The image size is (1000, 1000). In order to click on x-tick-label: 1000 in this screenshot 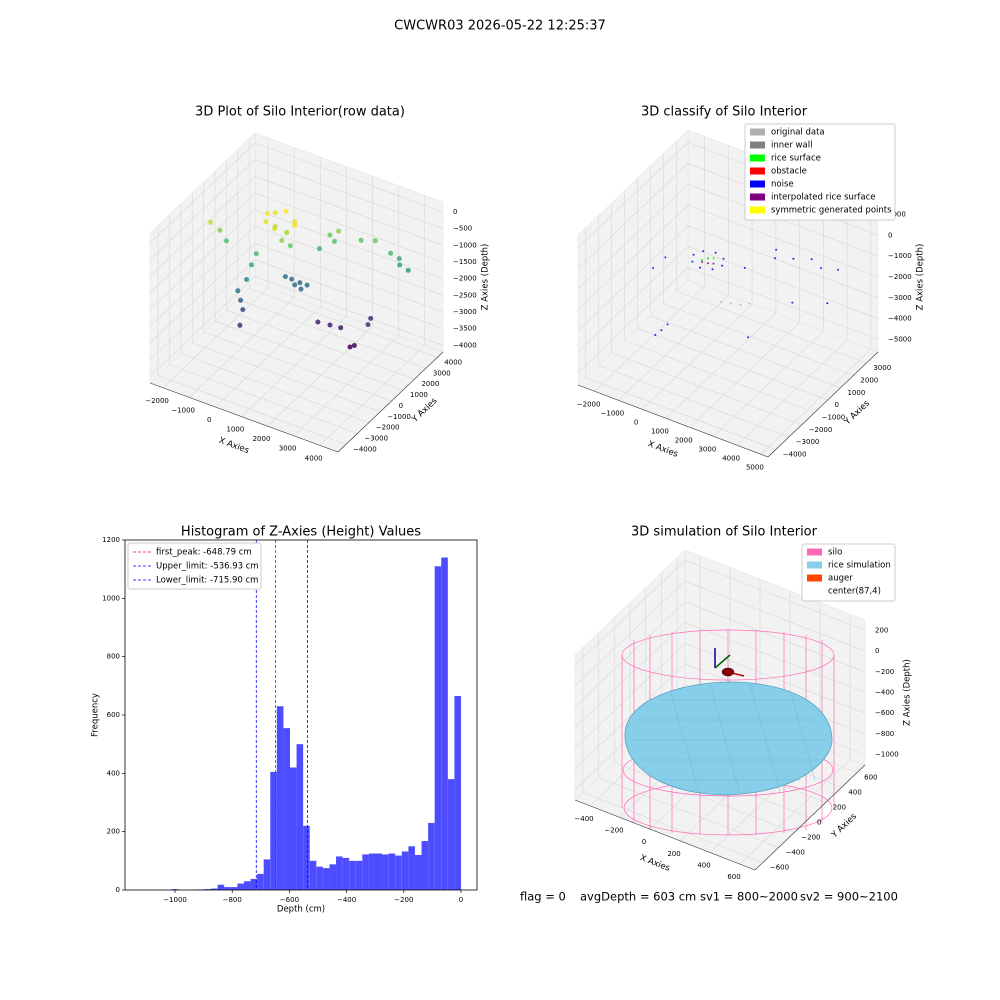, I will do `click(235, 430)`.